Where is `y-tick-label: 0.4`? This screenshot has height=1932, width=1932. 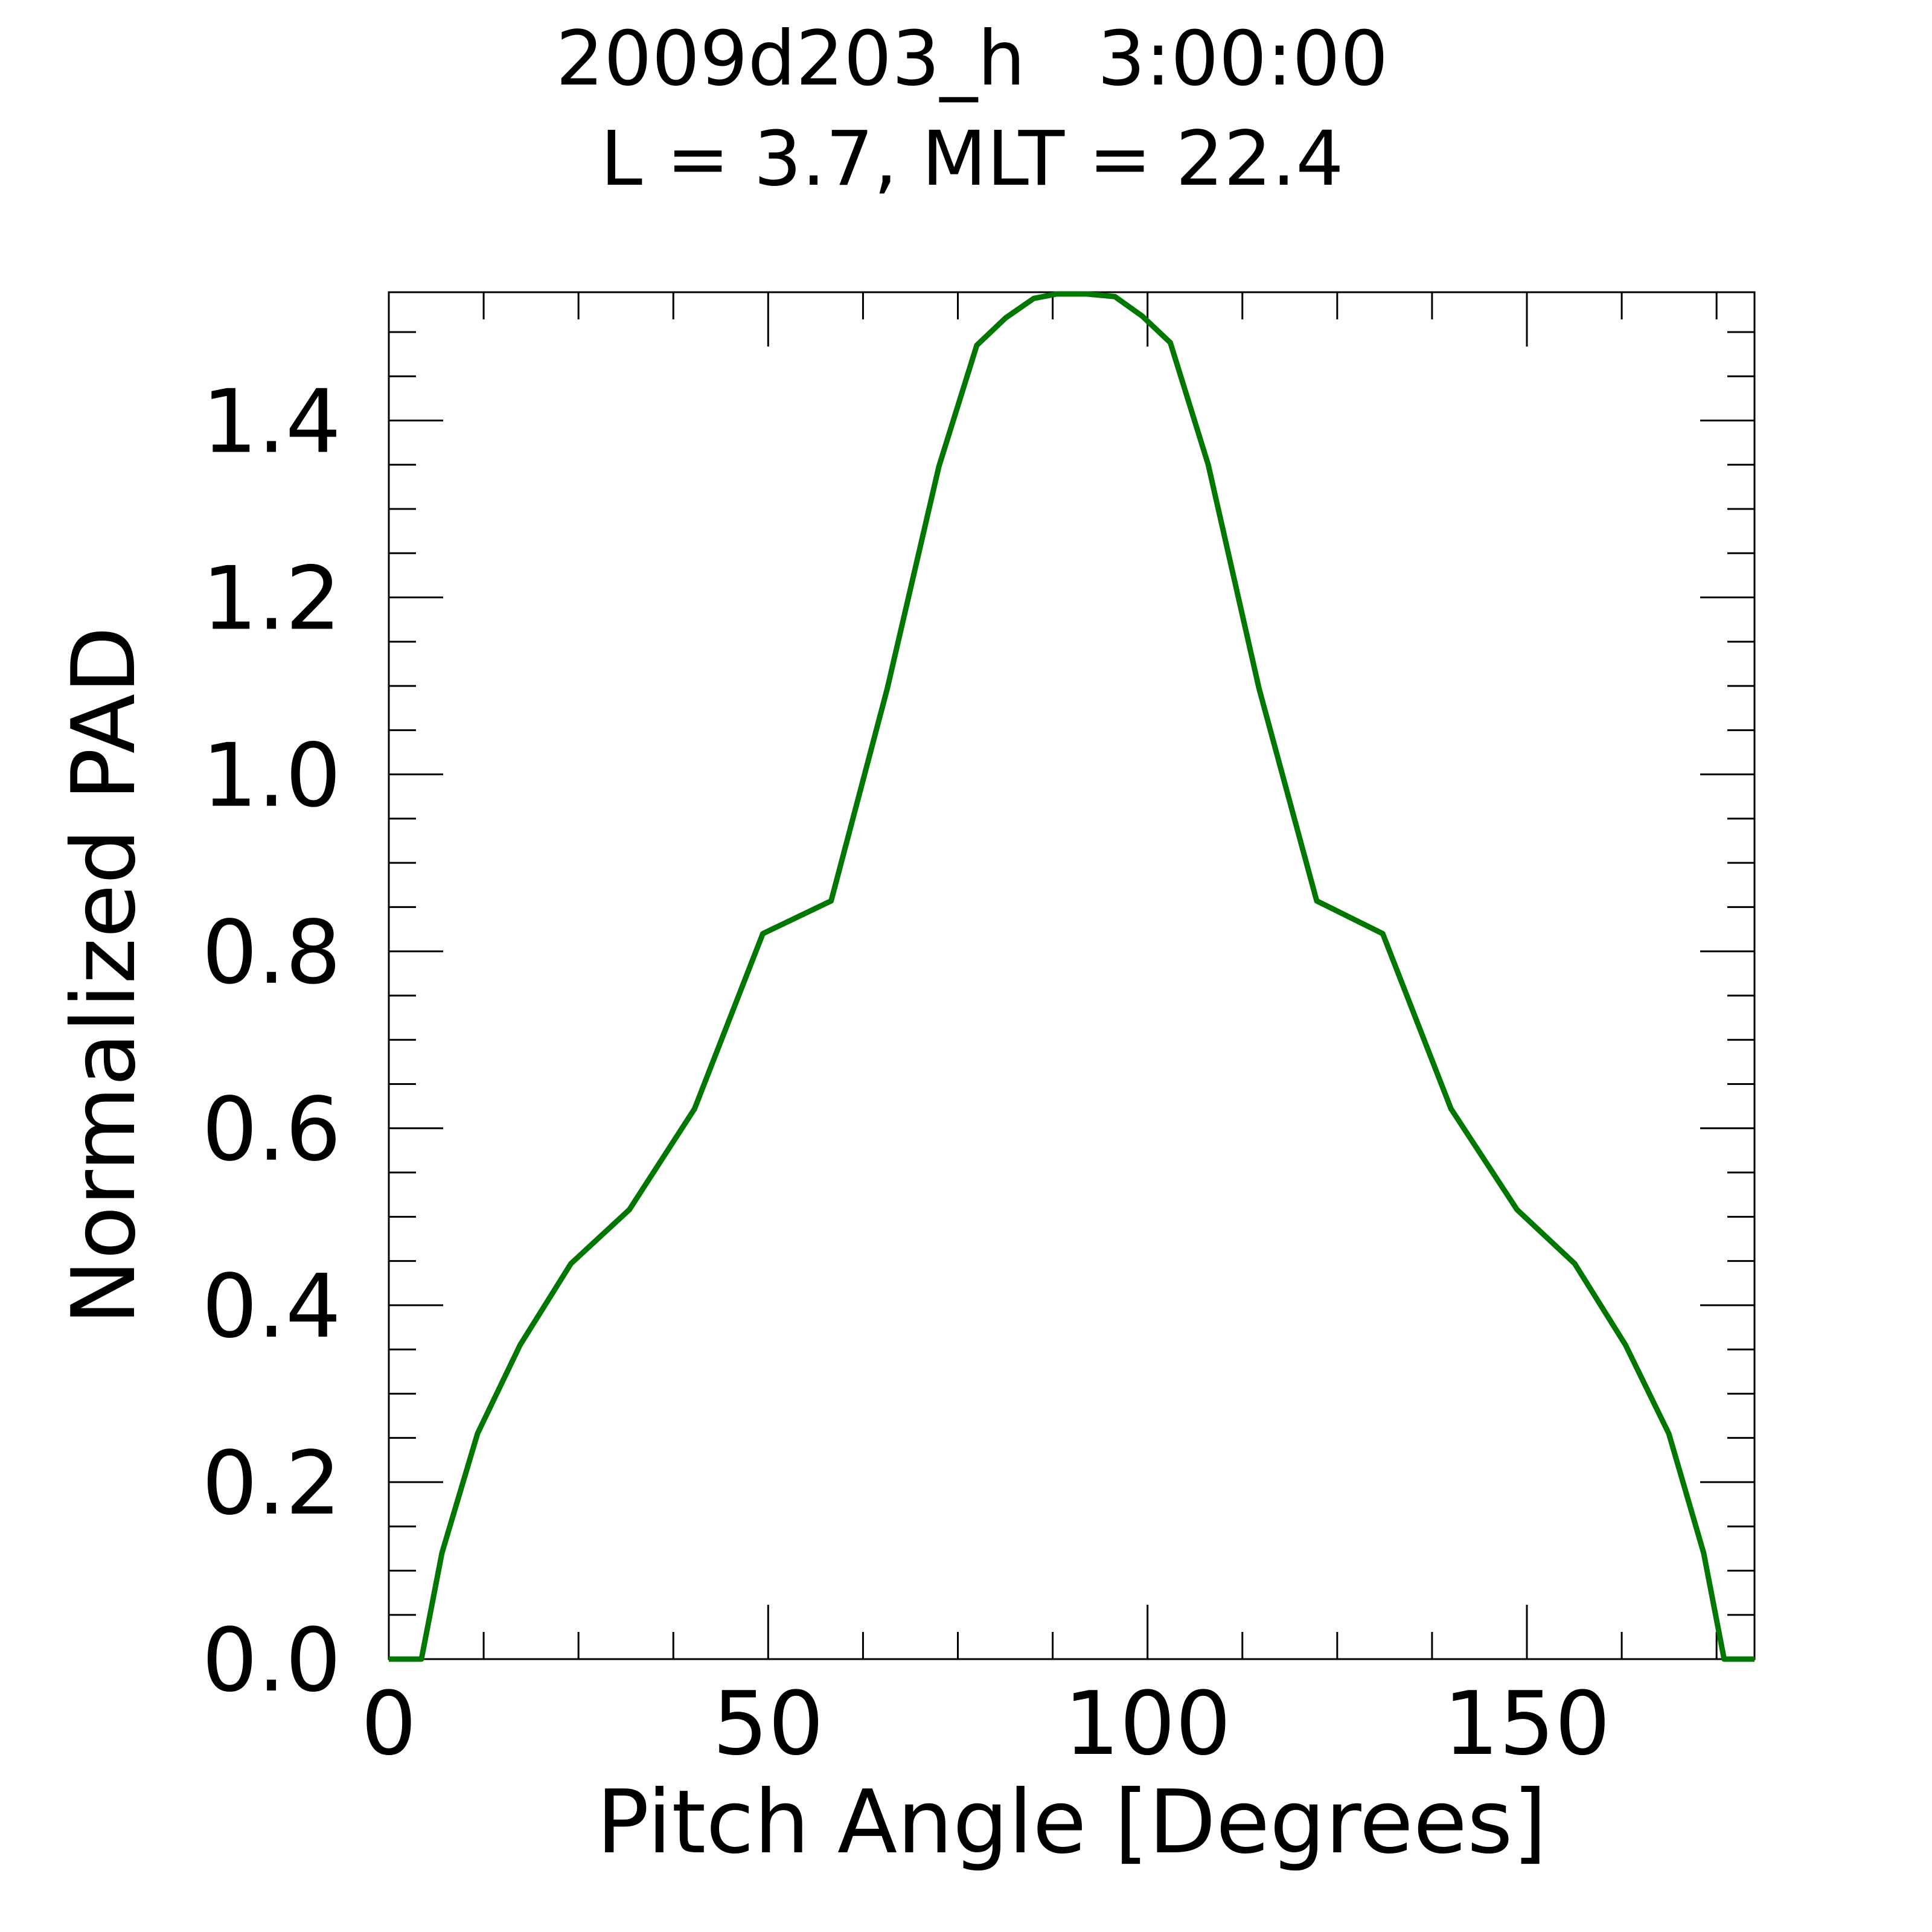
y-tick-label: 0.4 is located at coordinates (271, 1307).